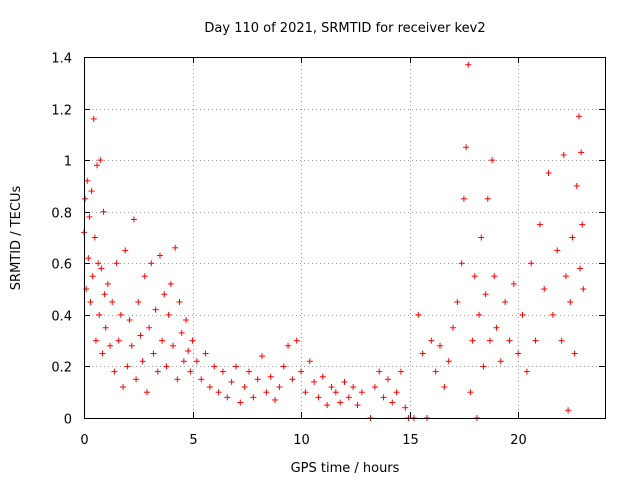 This screenshot has height=480, width=640. I want to click on x-tick-label: 0, so click(84, 440).